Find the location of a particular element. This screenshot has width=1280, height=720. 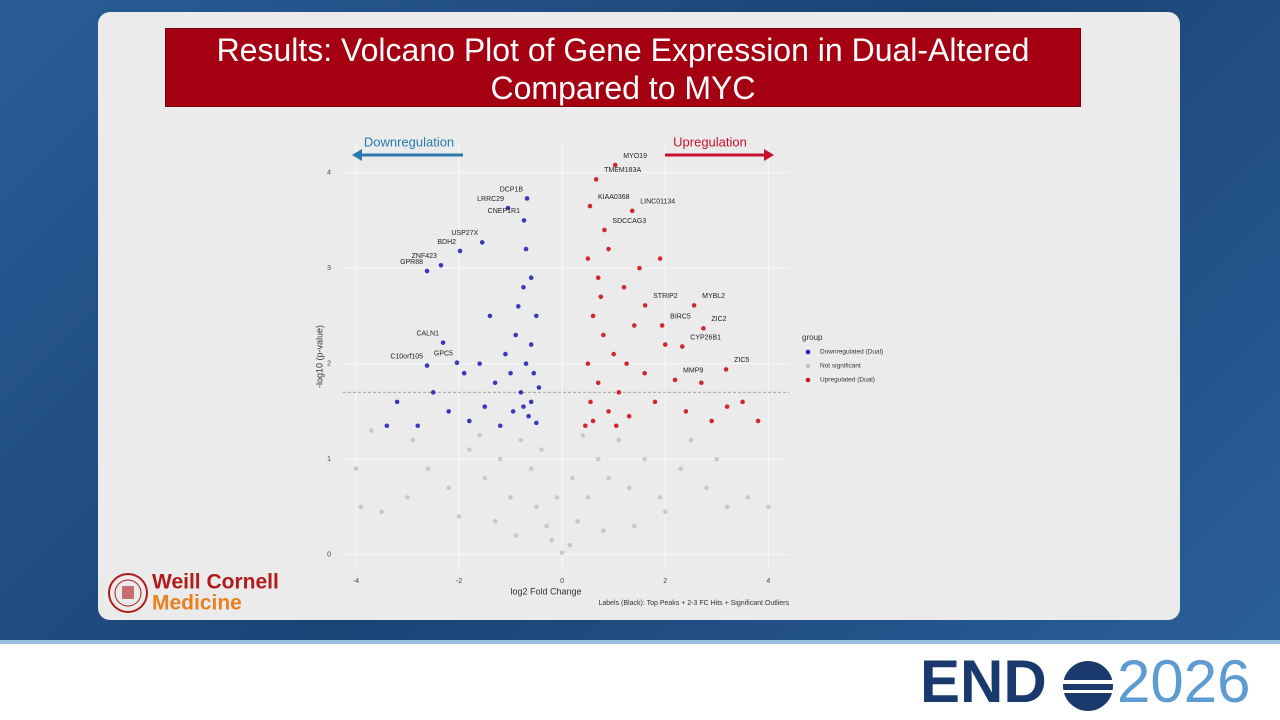

point-label: MYBL2 is located at coordinates (713, 296).